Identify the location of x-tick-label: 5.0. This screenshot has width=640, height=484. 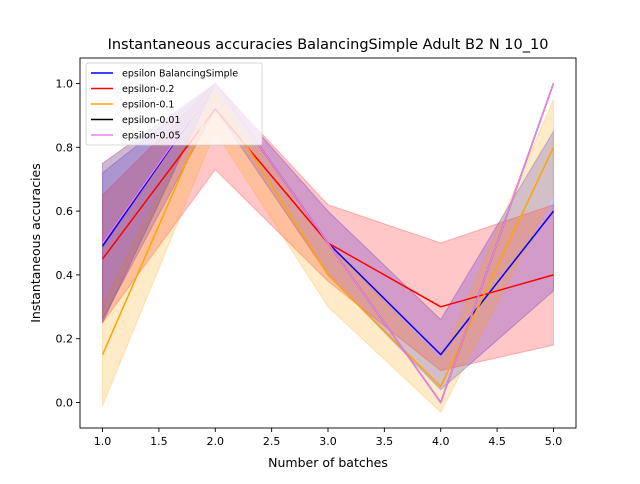
(554, 441).